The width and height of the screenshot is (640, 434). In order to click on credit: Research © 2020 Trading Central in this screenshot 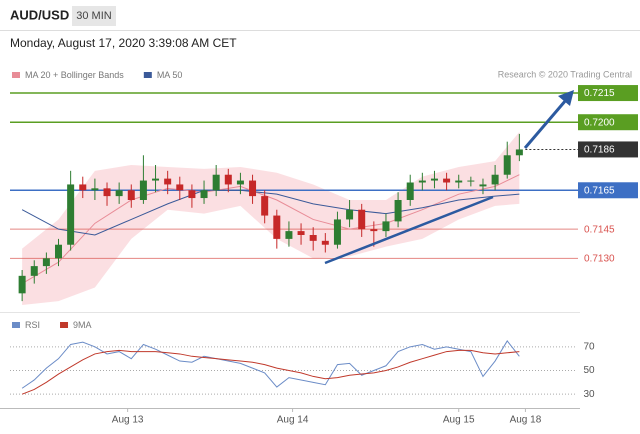, I will do `click(565, 74)`.